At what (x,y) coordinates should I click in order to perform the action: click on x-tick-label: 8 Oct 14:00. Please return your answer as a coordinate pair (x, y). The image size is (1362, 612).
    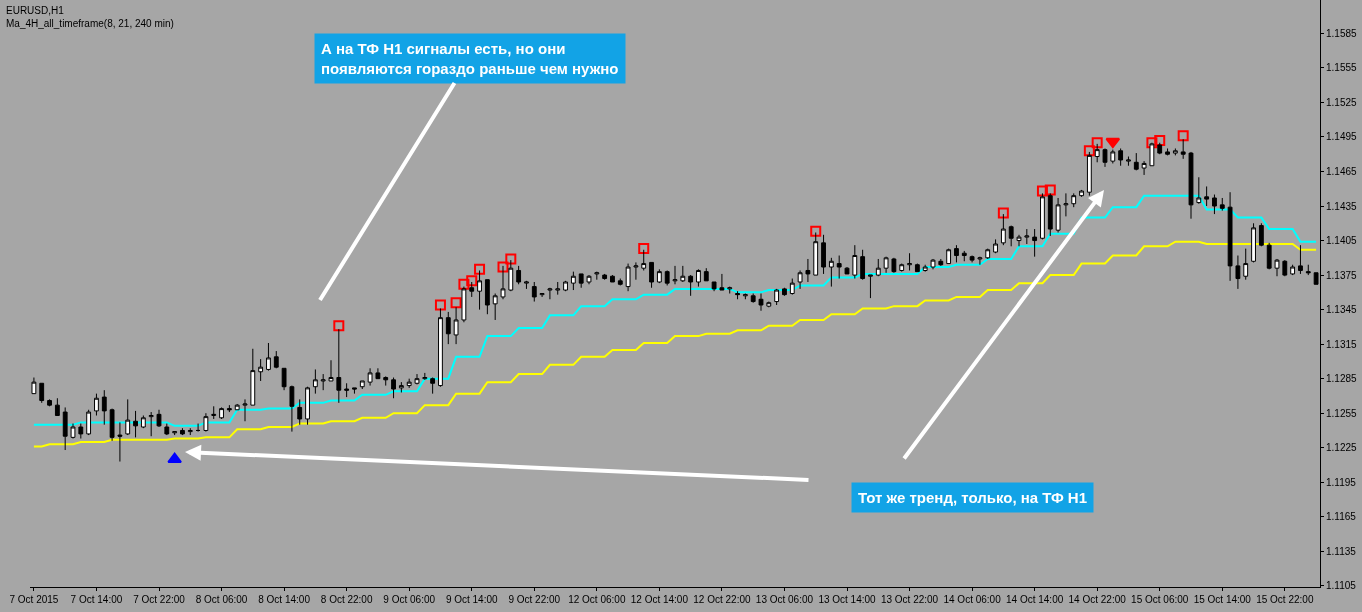
    Looking at the image, I should click on (284, 599).